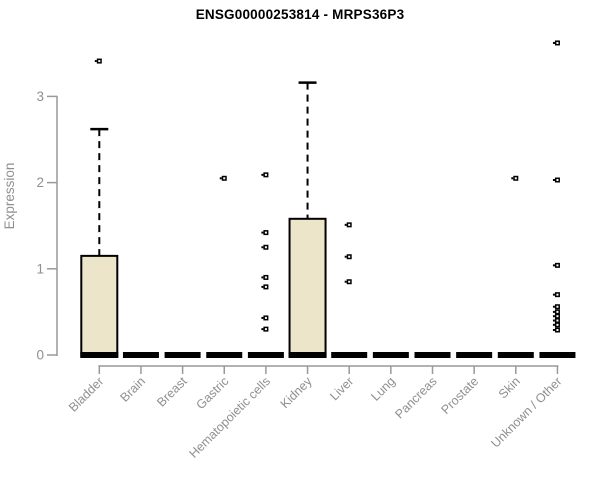 The width and height of the screenshot is (600, 500). Describe the element at coordinates (140, 355) in the screenshot. I see `flat-box-brain` at that location.